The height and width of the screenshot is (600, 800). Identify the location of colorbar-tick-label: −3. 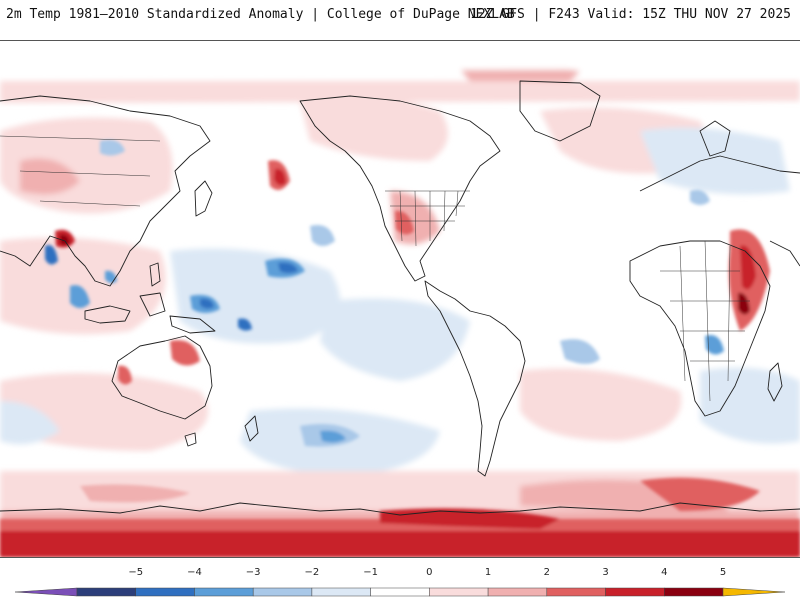
(253, 572).